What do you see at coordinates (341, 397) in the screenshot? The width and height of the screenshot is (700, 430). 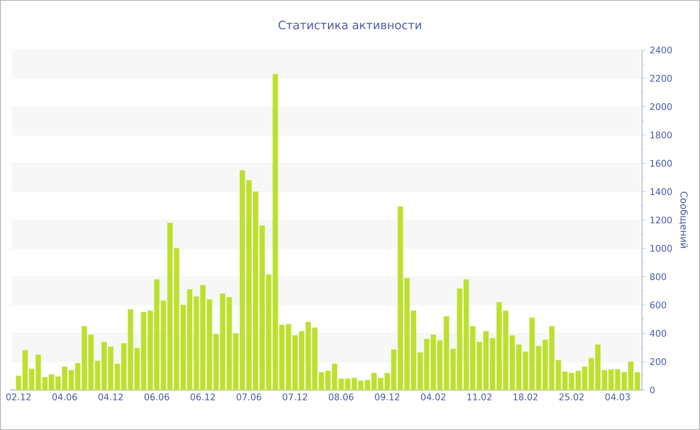 I see `x-tick-label: 08.06` at bounding box center [341, 397].